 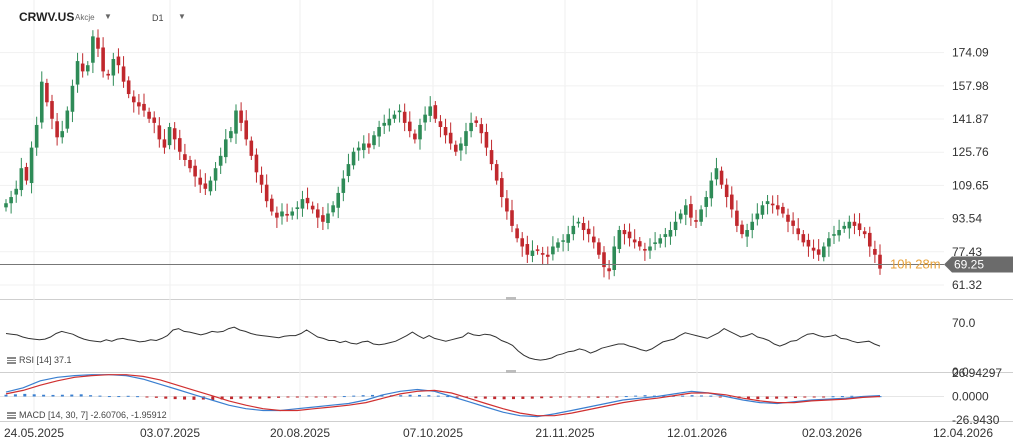 I want to click on symbol-dropdown-icon: ▼, so click(x=108, y=16).